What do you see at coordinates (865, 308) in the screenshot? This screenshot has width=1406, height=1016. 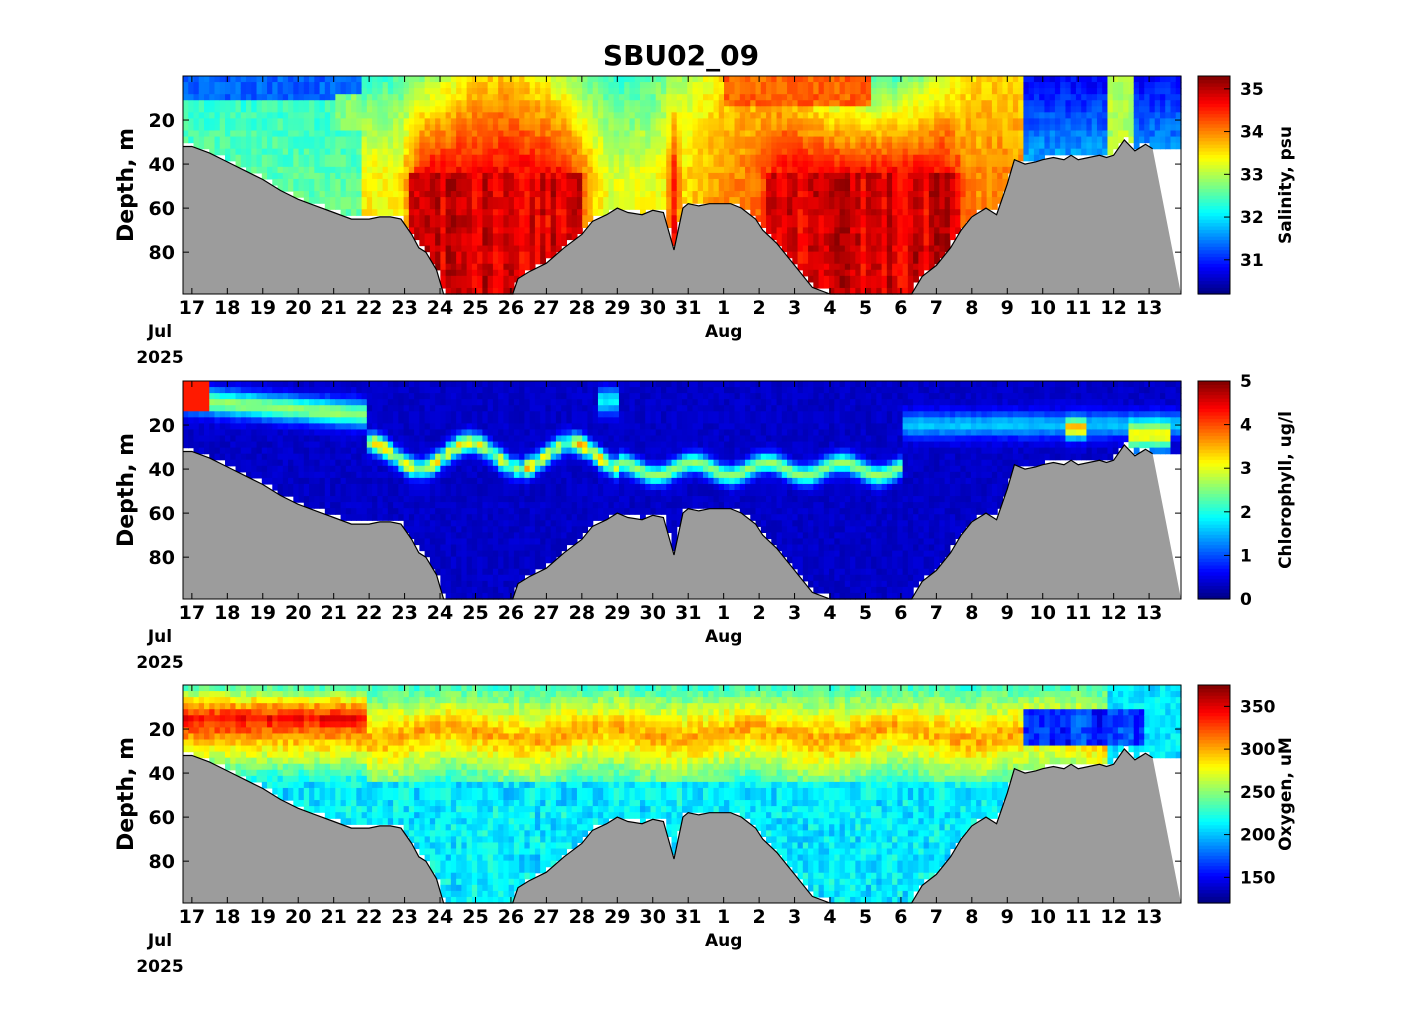 I see `x-tick-label: 5` at bounding box center [865, 308].